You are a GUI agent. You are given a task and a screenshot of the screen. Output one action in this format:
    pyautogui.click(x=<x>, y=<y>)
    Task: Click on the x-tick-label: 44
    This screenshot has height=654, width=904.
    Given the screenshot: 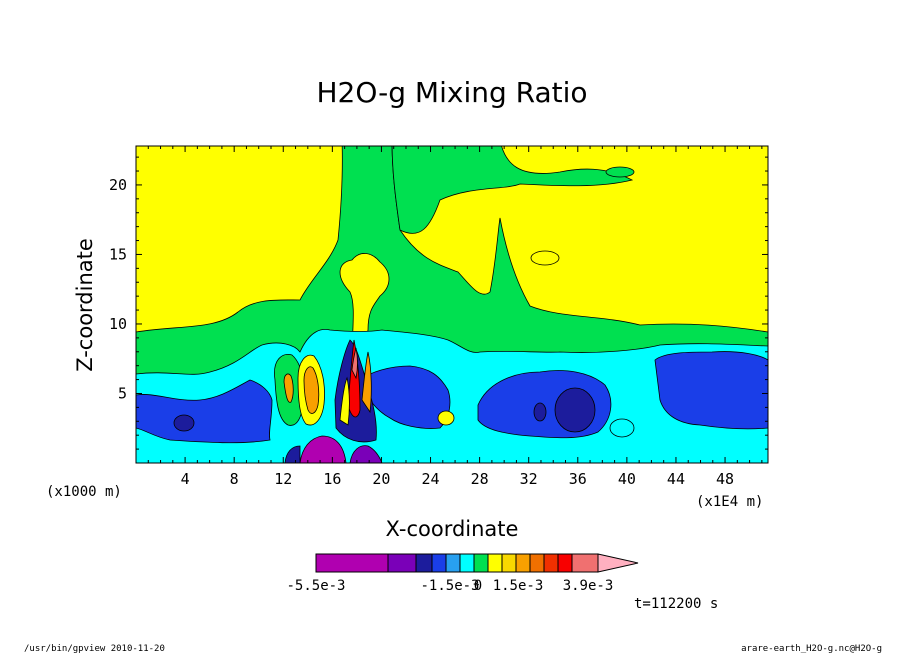 What is the action you would take?
    pyautogui.click(x=676, y=479)
    